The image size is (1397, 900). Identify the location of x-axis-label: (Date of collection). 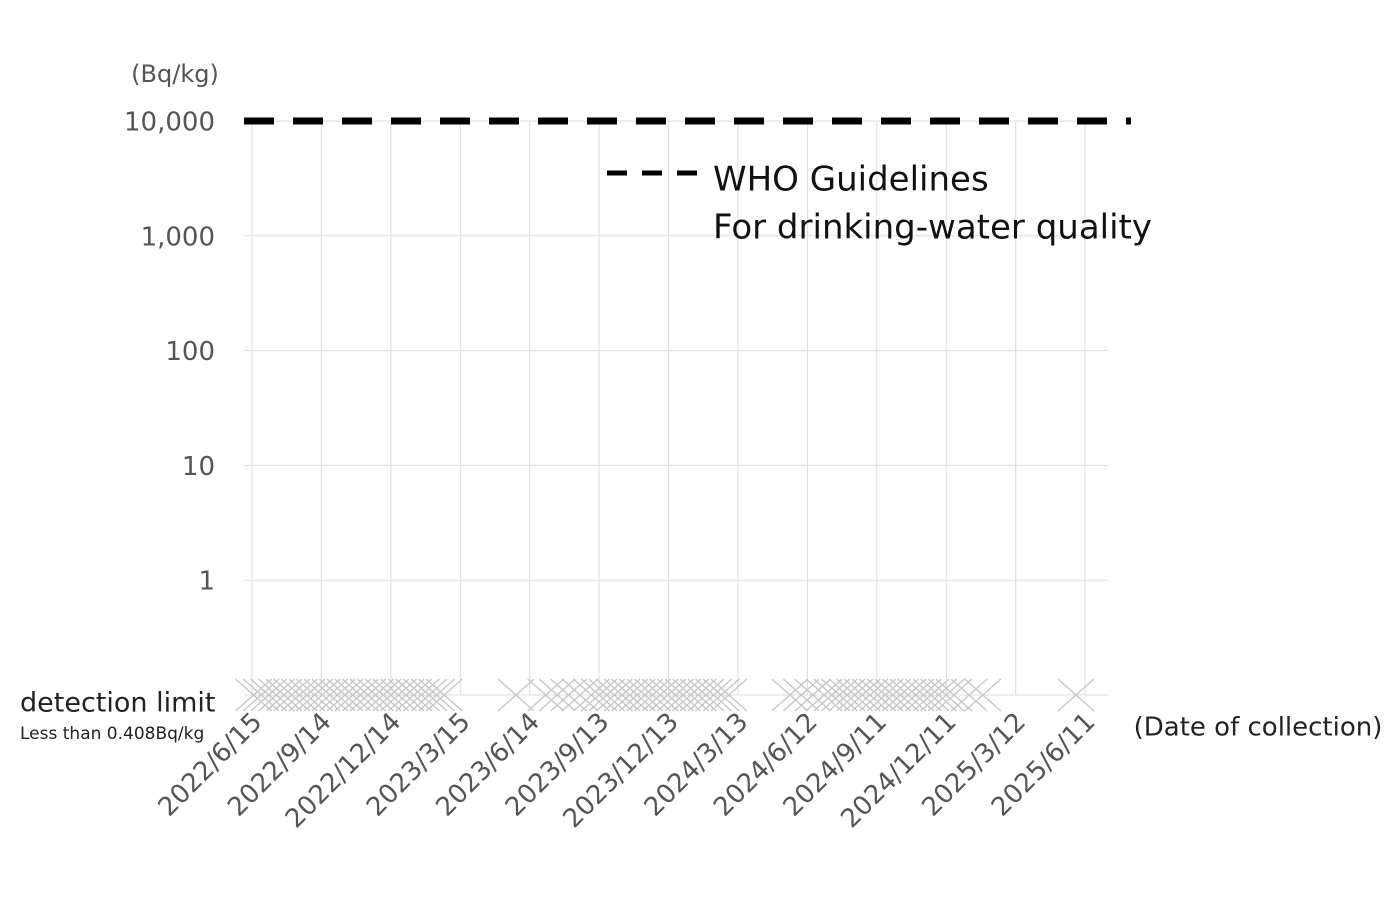
(1258, 728).